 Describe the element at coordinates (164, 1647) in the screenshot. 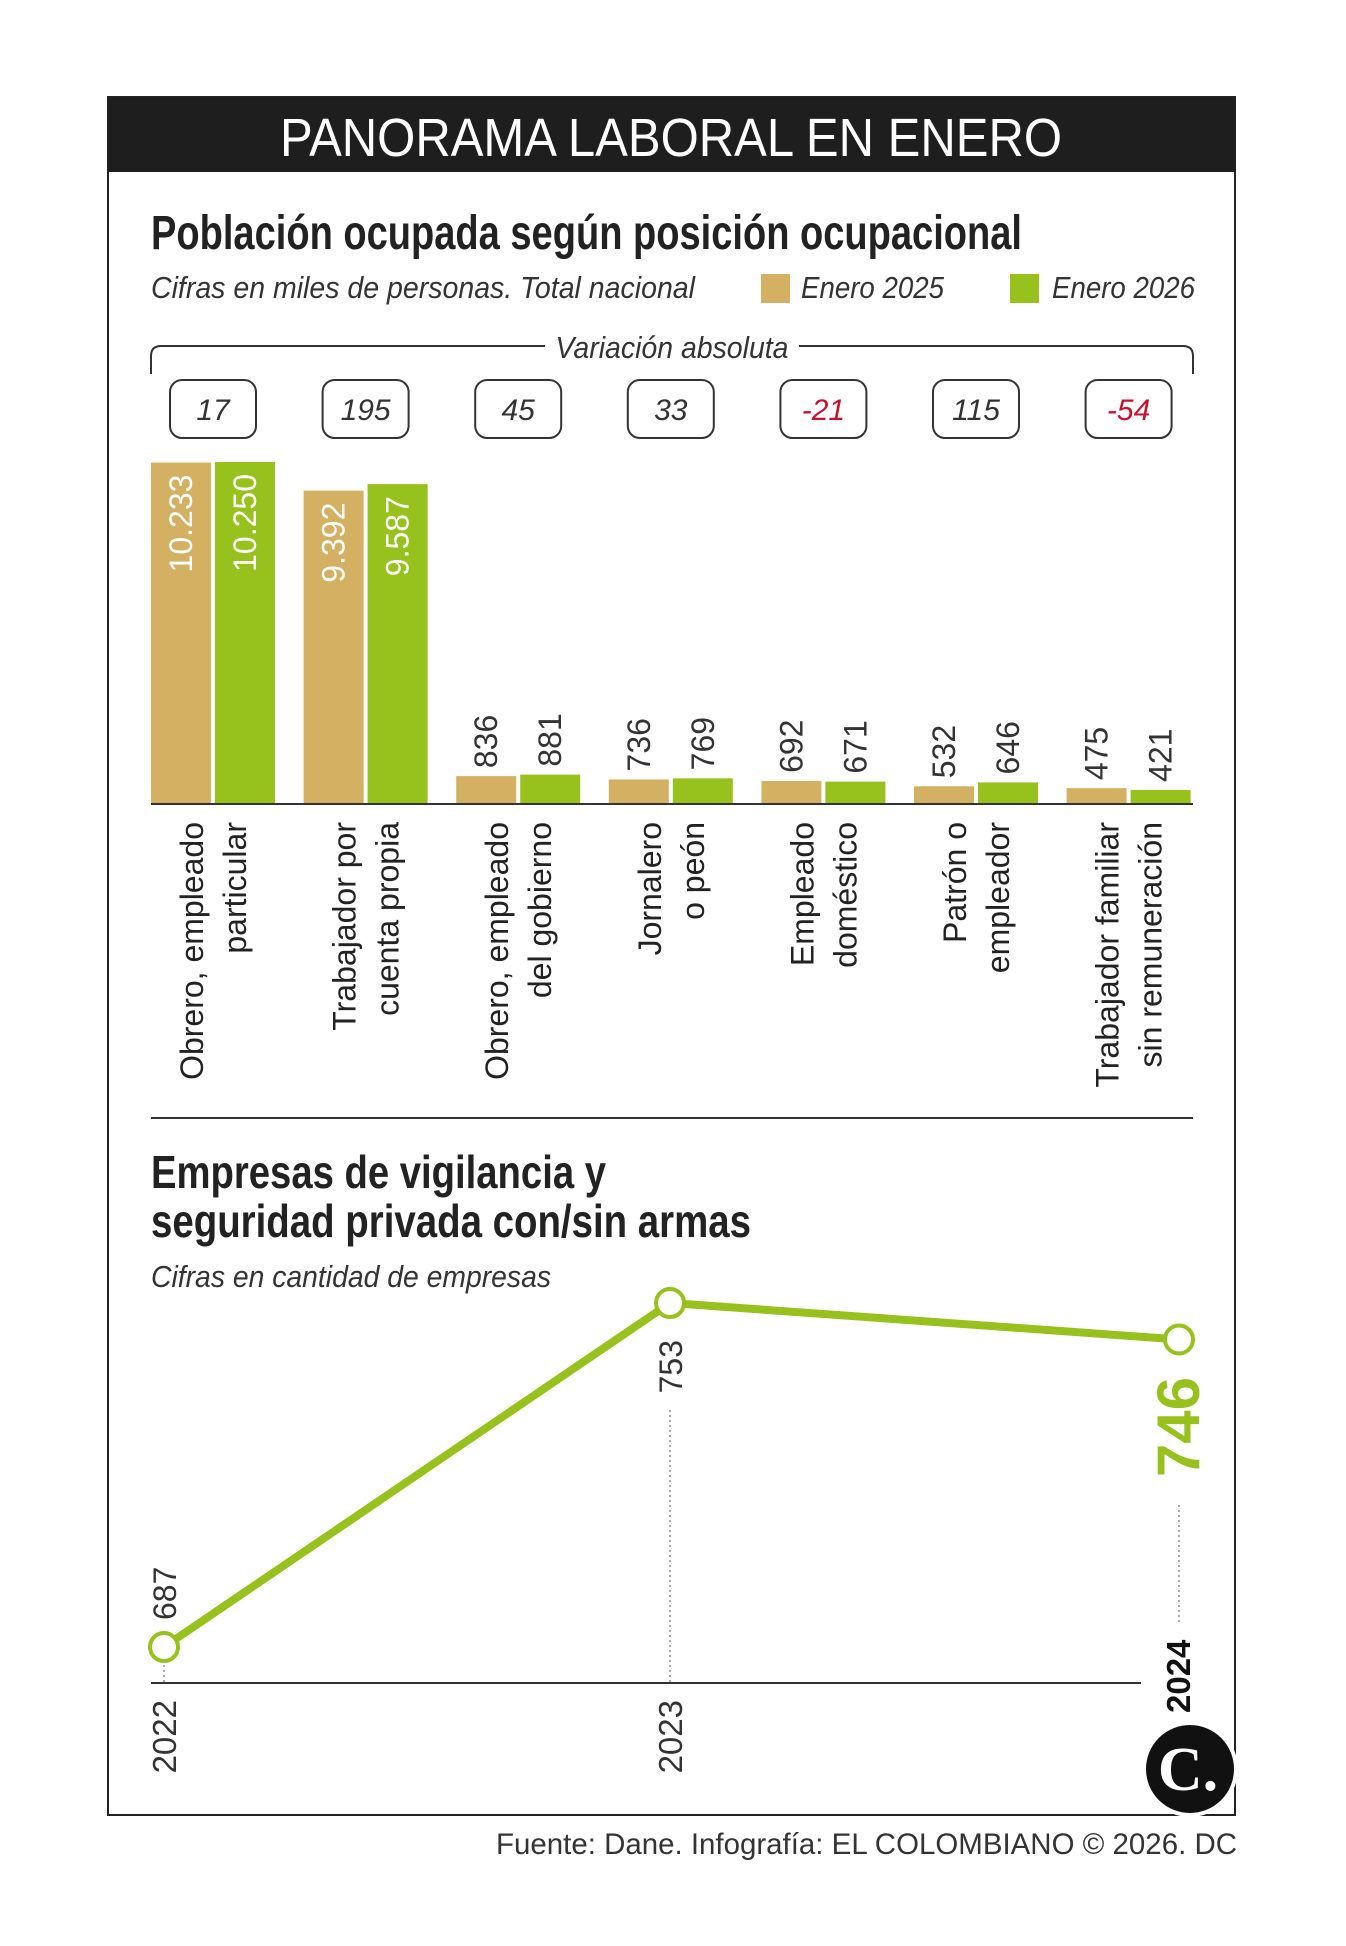

I see `data-point-2022` at that location.